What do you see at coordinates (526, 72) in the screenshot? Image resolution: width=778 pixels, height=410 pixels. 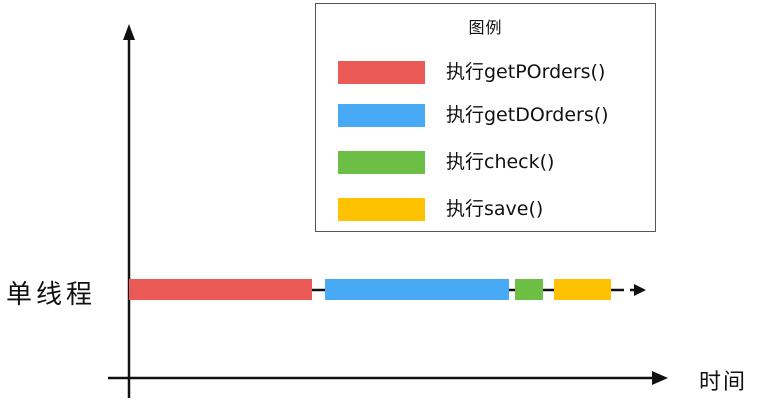 I see `legend-item-label: 执行getPOrders()` at bounding box center [526, 72].